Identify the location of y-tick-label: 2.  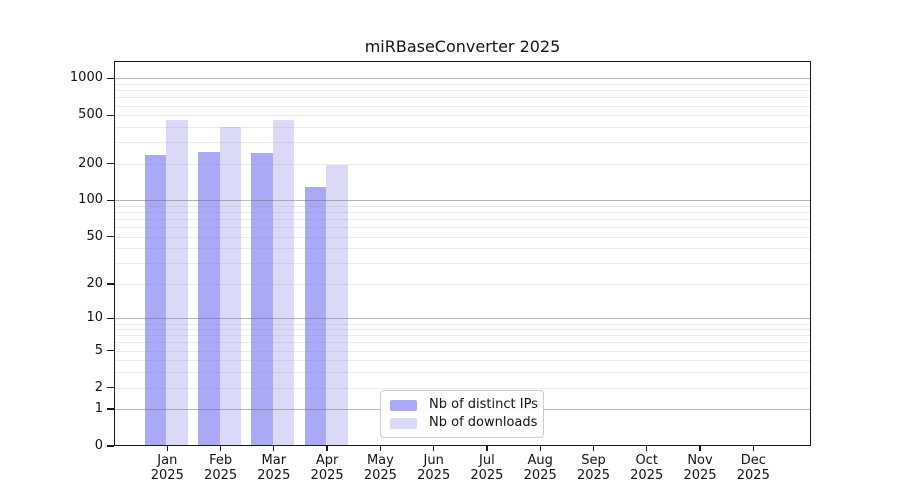
(98, 387).